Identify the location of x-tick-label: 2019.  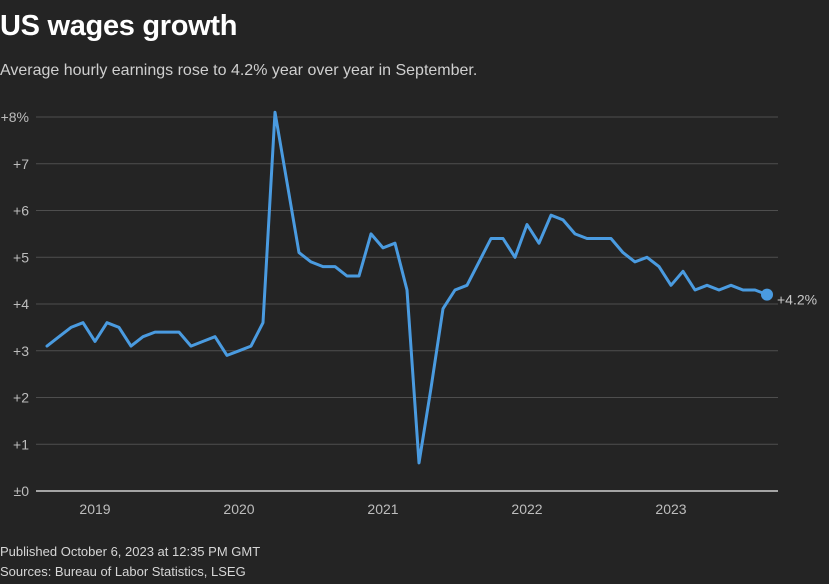
(94, 509).